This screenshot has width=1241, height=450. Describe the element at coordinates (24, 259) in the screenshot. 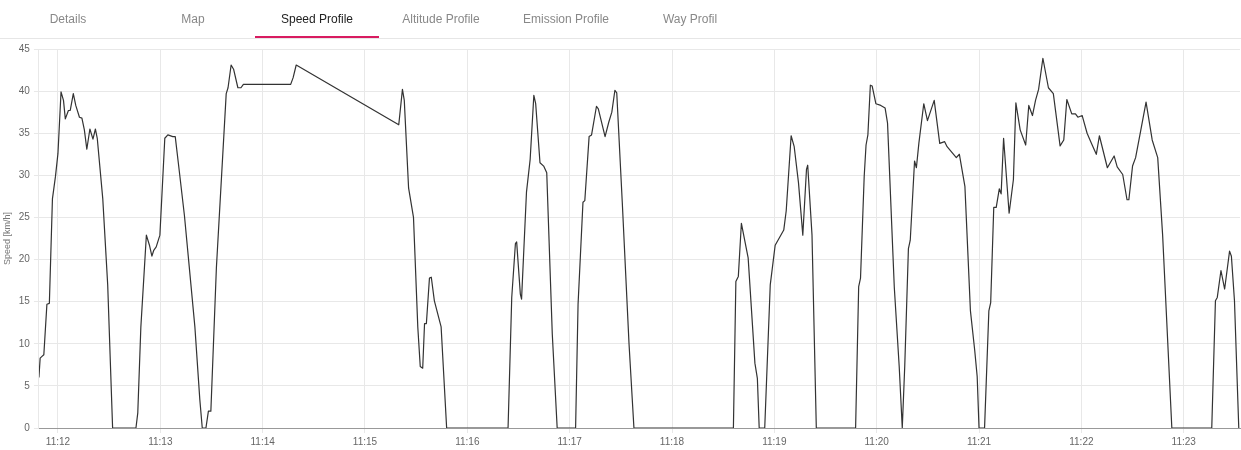

I see `y-tick-label: 20` at that location.